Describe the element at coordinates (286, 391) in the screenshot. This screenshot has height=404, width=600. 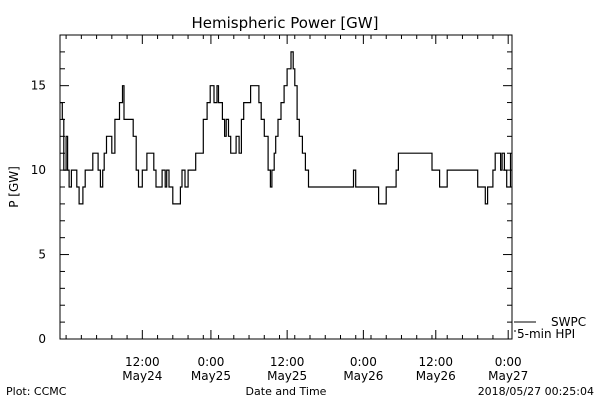
I see `x-axis-label: Date and Time` at that location.